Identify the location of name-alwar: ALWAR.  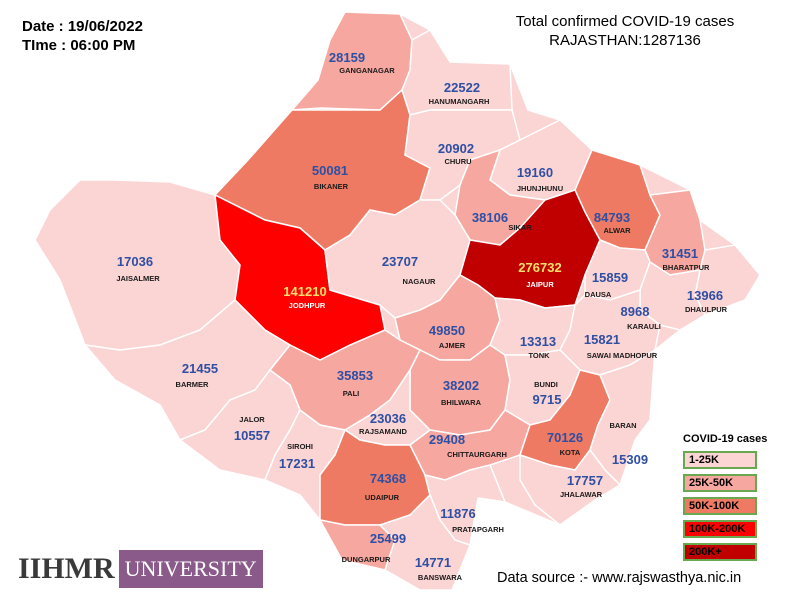
(617, 230).